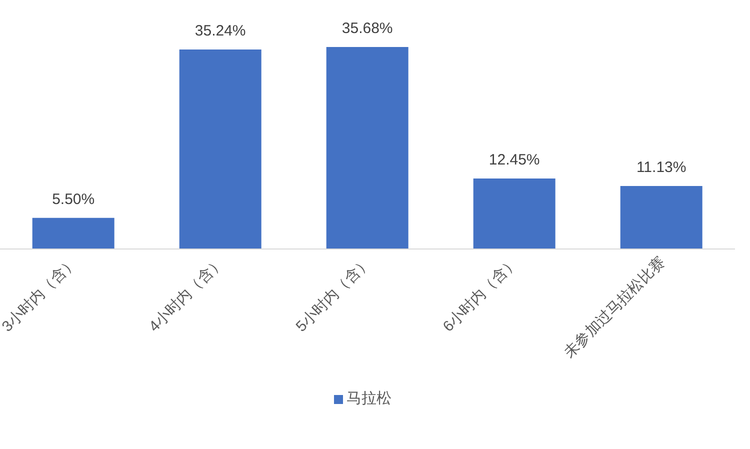 The height and width of the screenshot is (449, 750). Describe the element at coordinates (333, 295) in the screenshot. I see `x-tick-label: 5小时内（含）` at that location.